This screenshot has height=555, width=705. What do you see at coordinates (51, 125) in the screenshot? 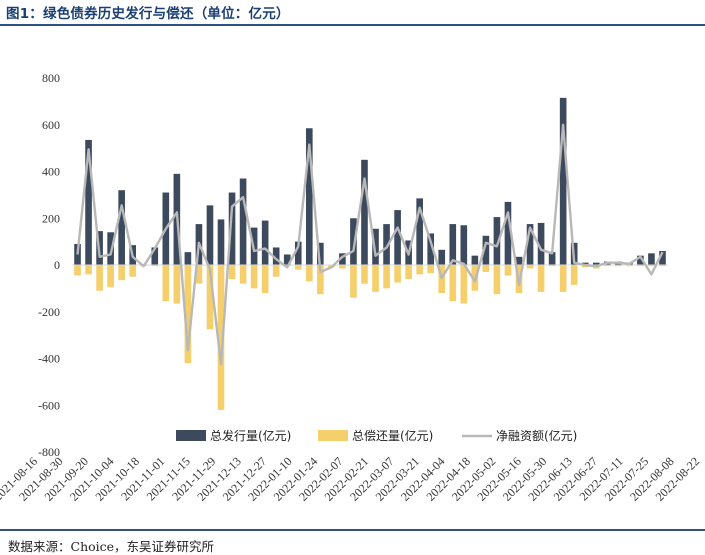
I see `y-tick-label: 600` at bounding box center [51, 125].